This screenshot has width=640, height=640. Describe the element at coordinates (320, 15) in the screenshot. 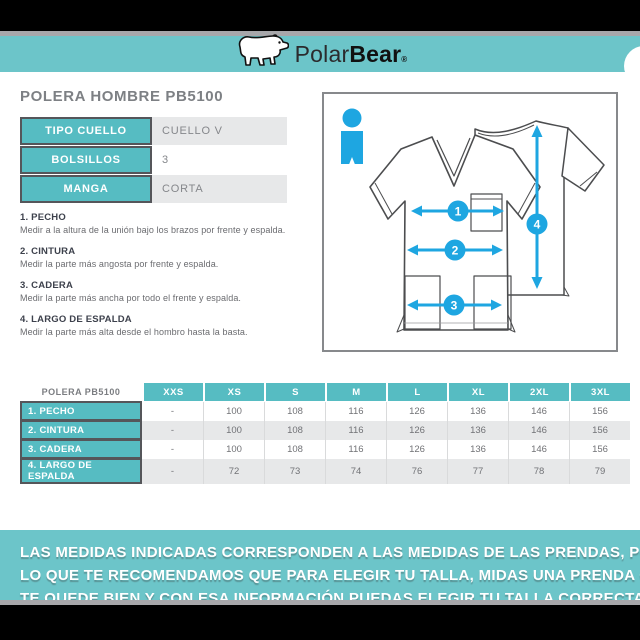

I see `top-black-bar` at that location.